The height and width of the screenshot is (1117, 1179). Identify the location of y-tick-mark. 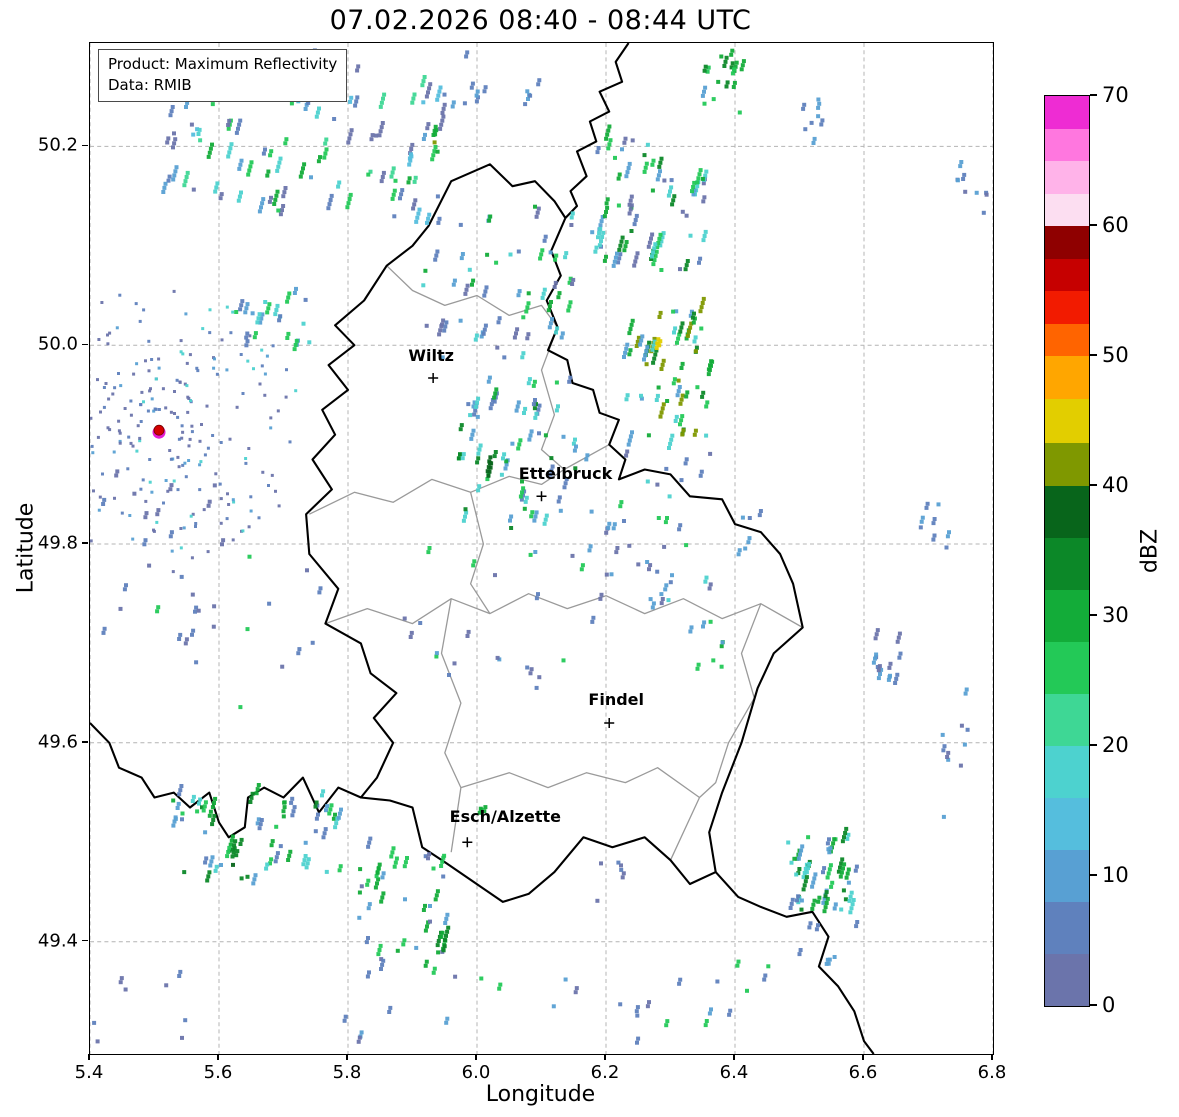
(85, 145).